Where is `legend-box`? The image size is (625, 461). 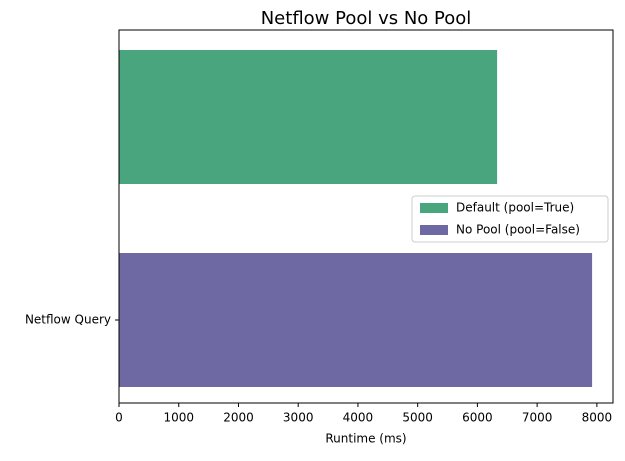 legend-box is located at coordinates (510, 219).